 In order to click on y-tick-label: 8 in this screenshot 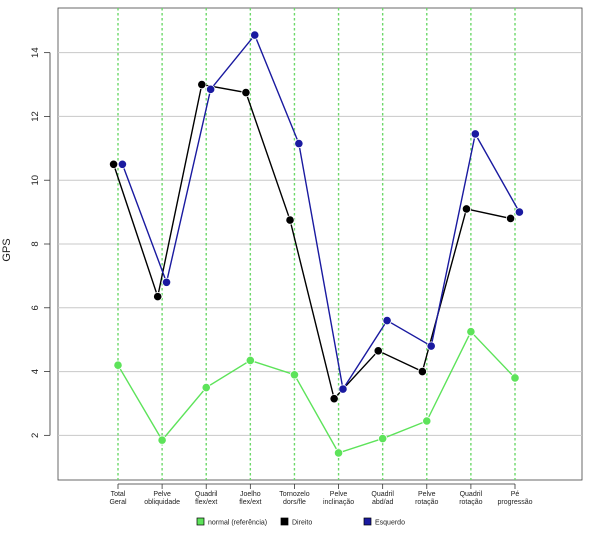, I will do `click(35, 243)`.